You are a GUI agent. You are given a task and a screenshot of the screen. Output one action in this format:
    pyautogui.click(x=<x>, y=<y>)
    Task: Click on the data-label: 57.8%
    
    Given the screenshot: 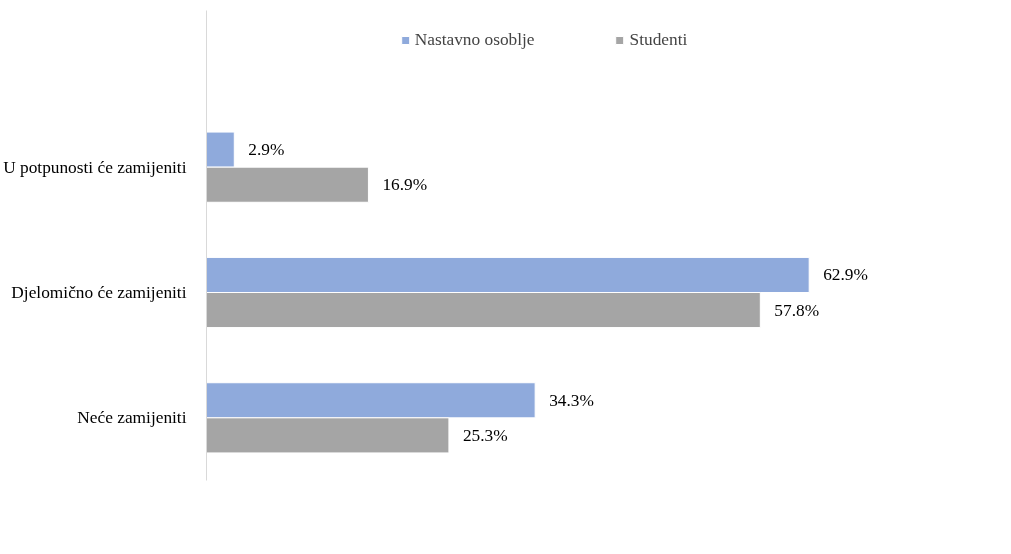 What is the action you would take?
    pyautogui.click(x=797, y=310)
    